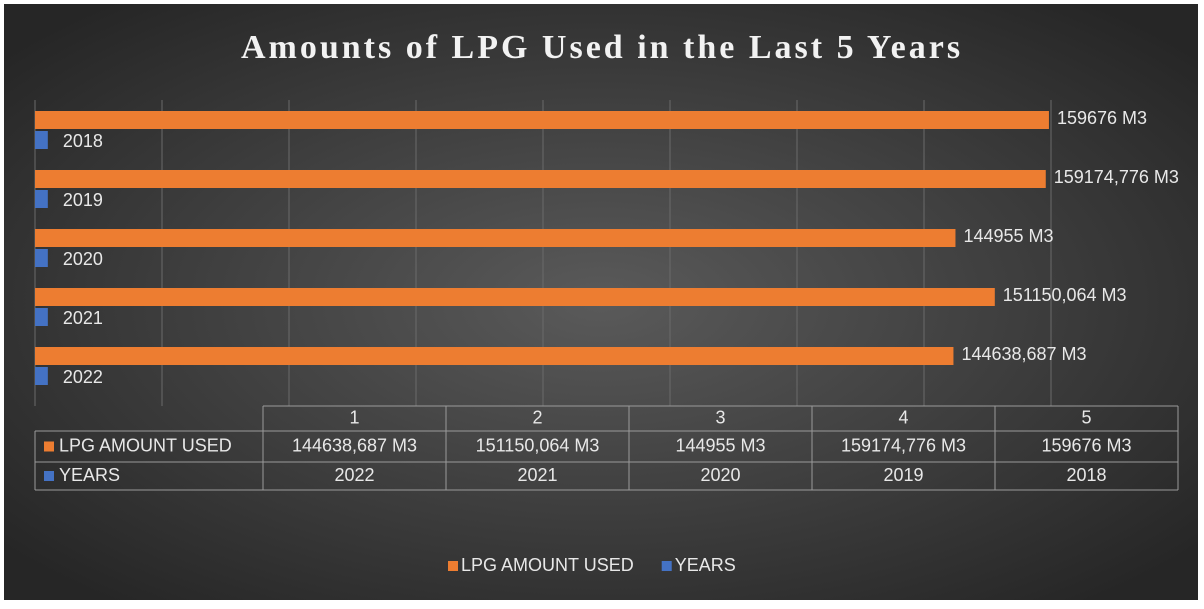 This screenshot has width=1204, height=609. I want to click on data-label: 2019, so click(83, 200).